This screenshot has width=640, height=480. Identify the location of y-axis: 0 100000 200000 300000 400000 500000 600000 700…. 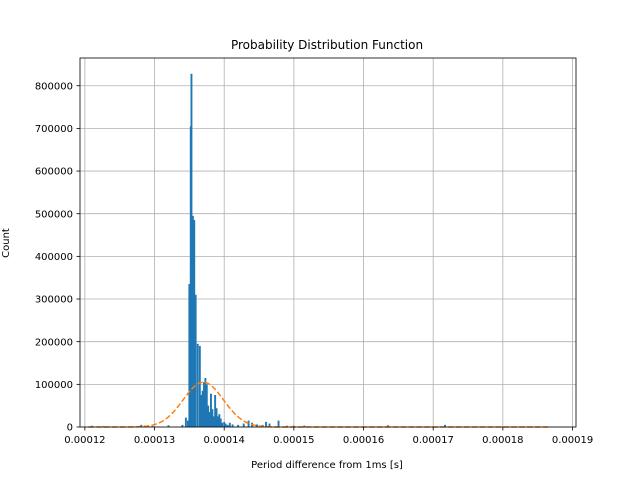
(57, 257).